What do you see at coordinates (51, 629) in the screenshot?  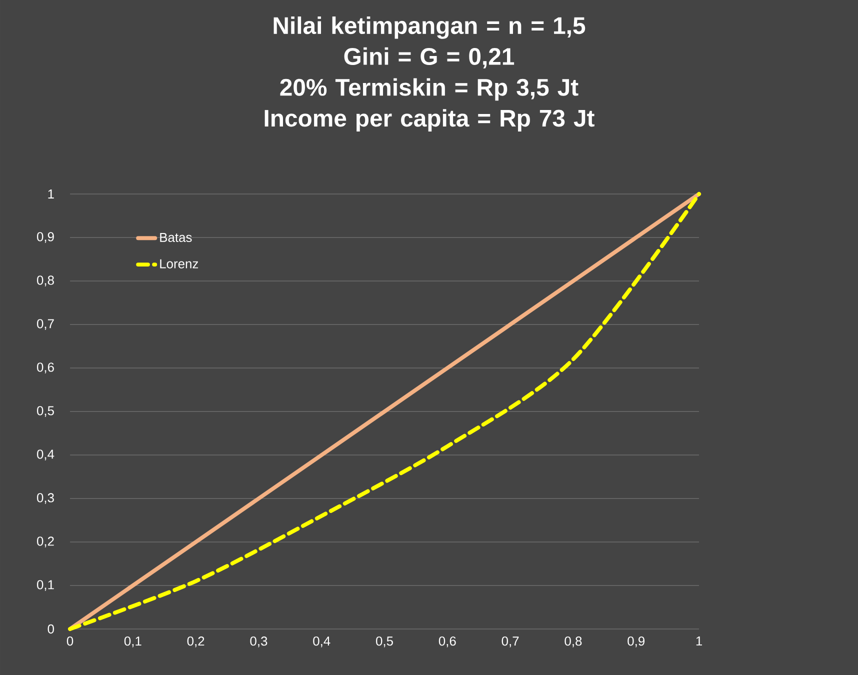 I see `y-tick-label: 0` at bounding box center [51, 629].